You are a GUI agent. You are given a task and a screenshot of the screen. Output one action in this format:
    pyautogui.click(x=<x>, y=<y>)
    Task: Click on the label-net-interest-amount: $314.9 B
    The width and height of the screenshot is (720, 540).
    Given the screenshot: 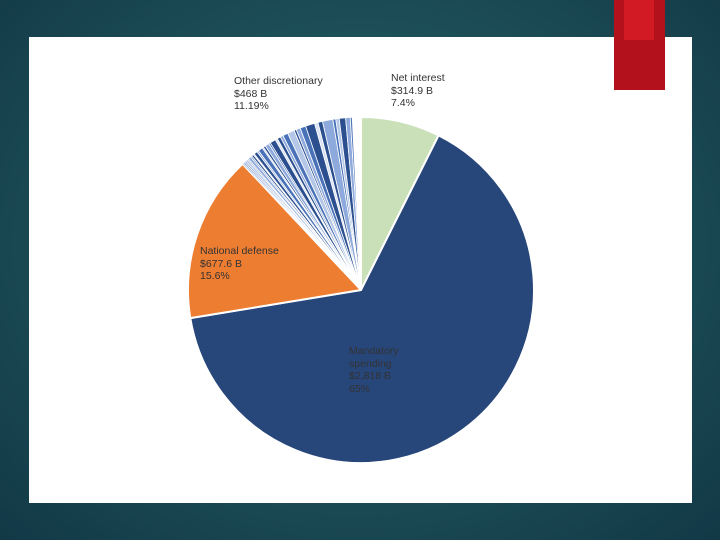 What is the action you would take?
    pyautogui.click(x=412, y=90)
    